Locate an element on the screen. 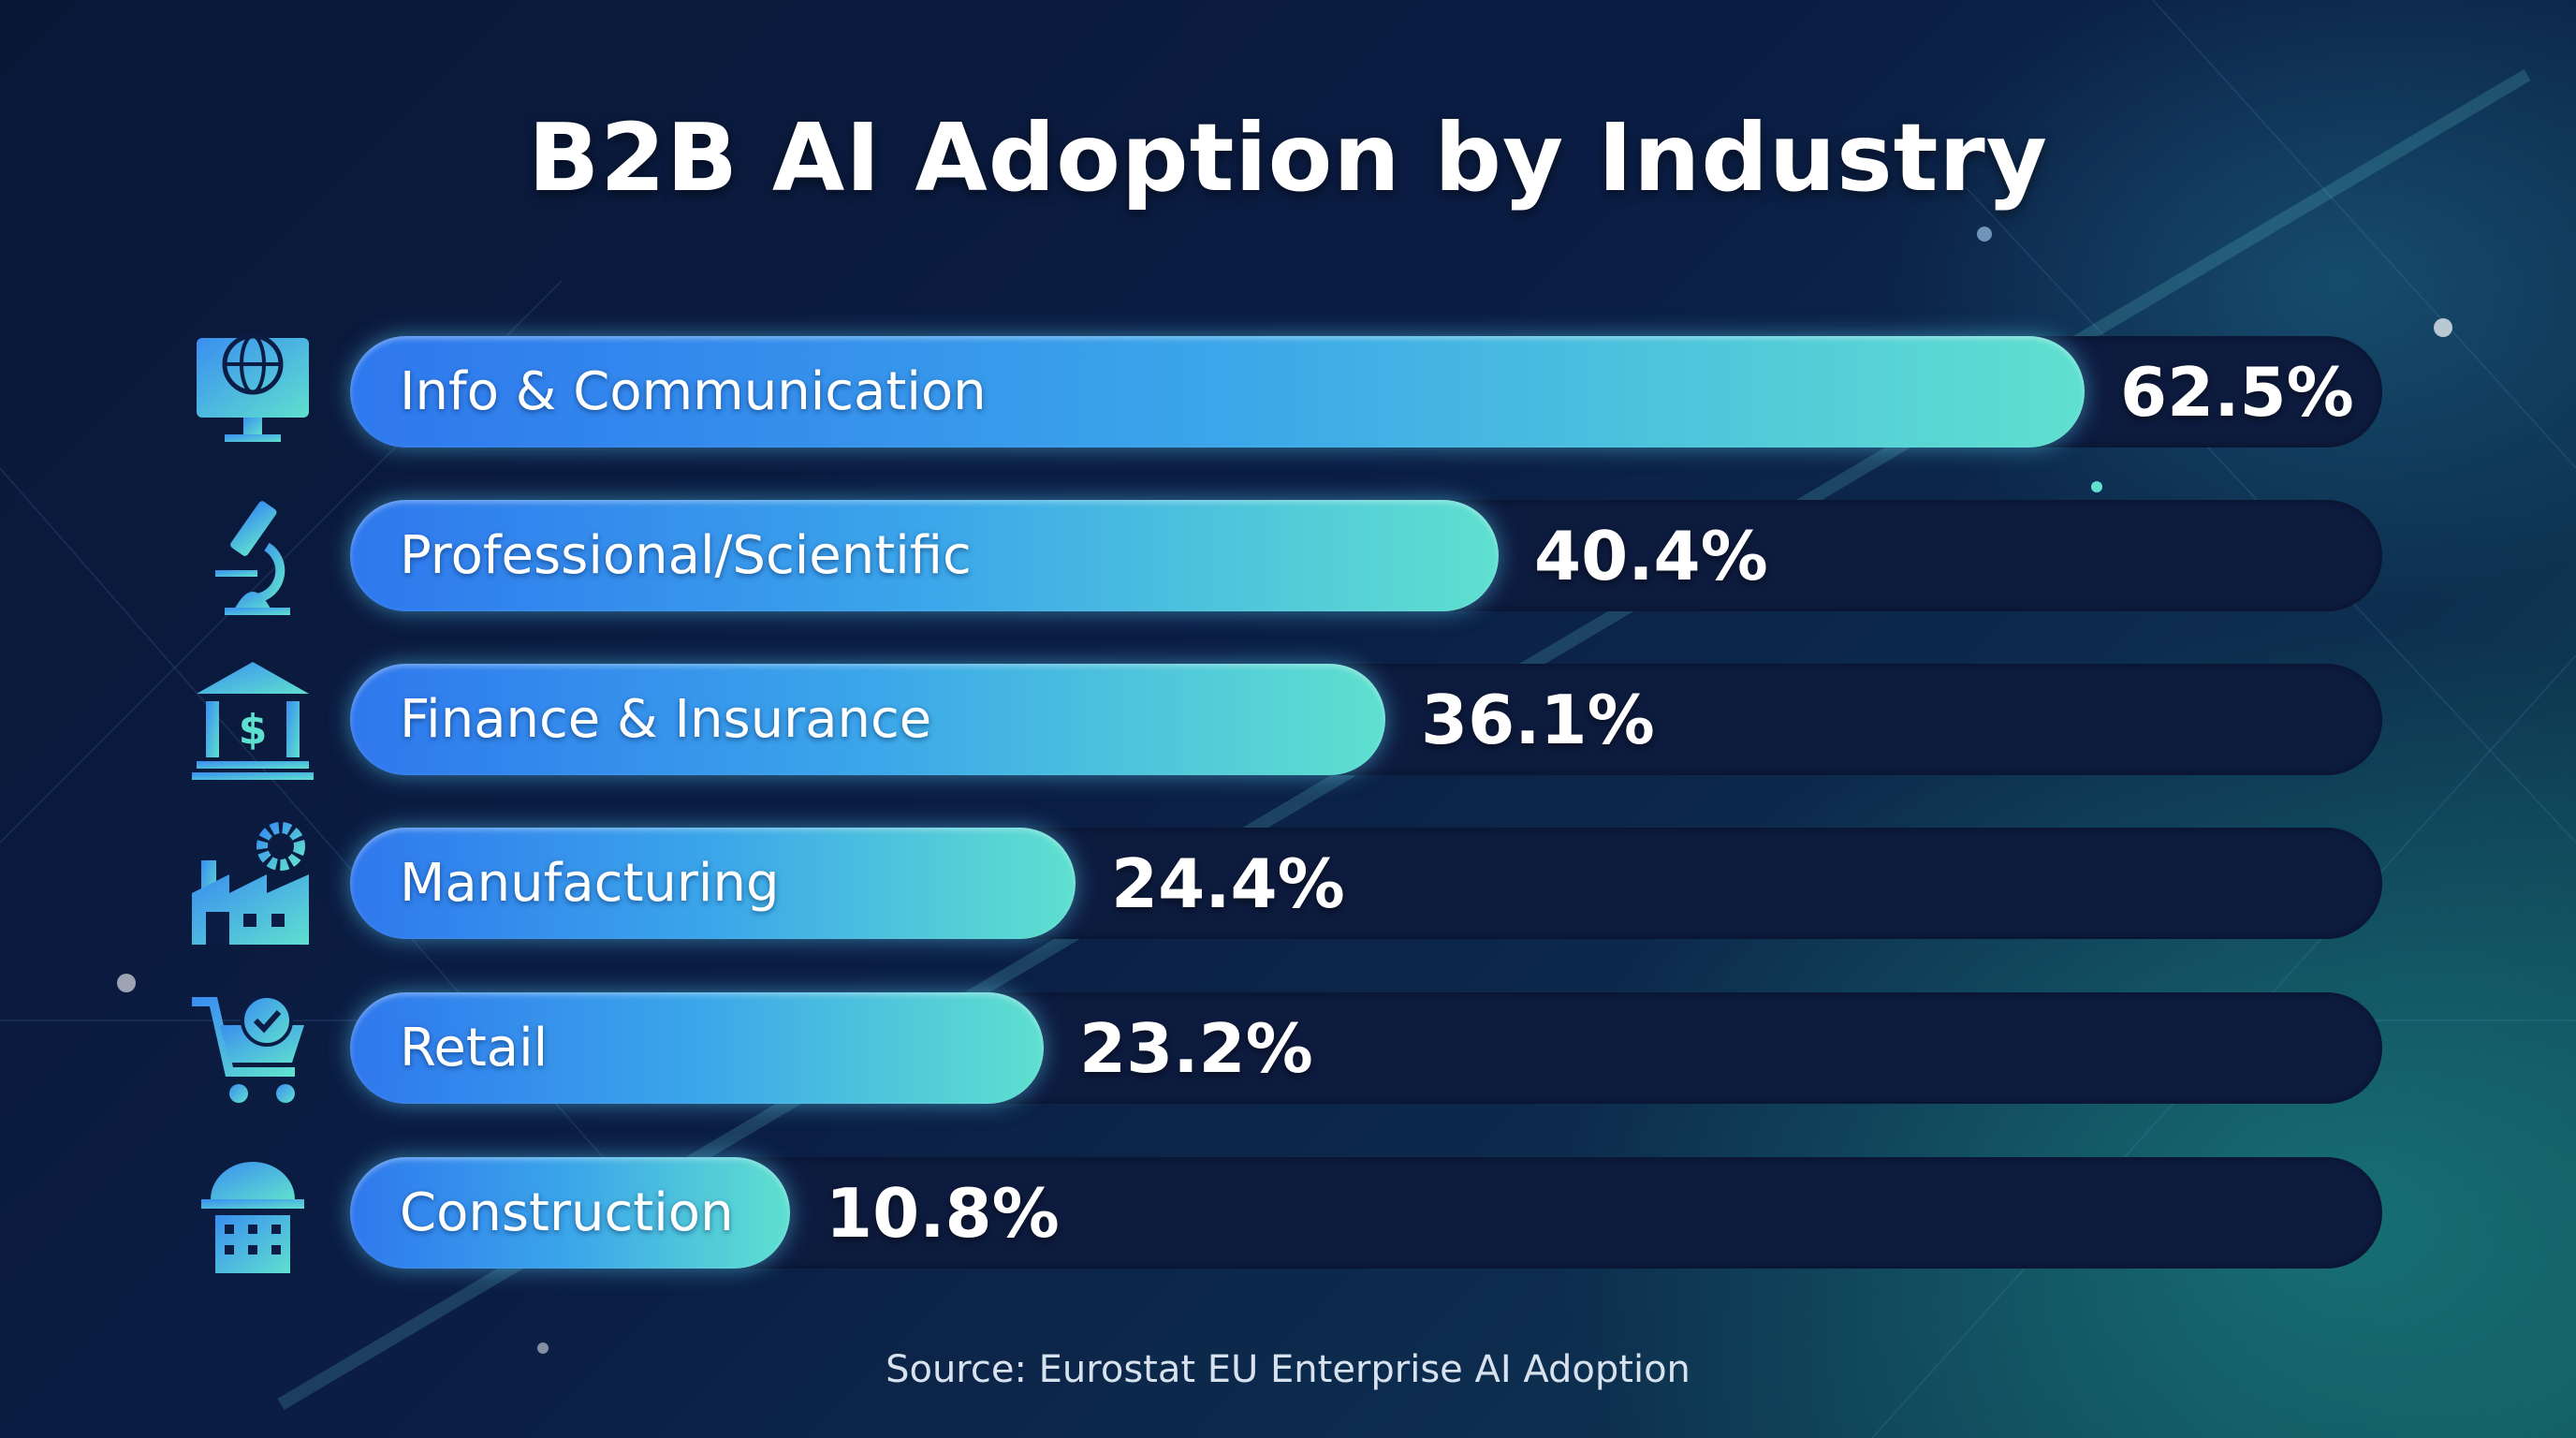 This screenshot has width=2576, height=1438. bar-label: Info & Communication is located at coordinates (693, 391).